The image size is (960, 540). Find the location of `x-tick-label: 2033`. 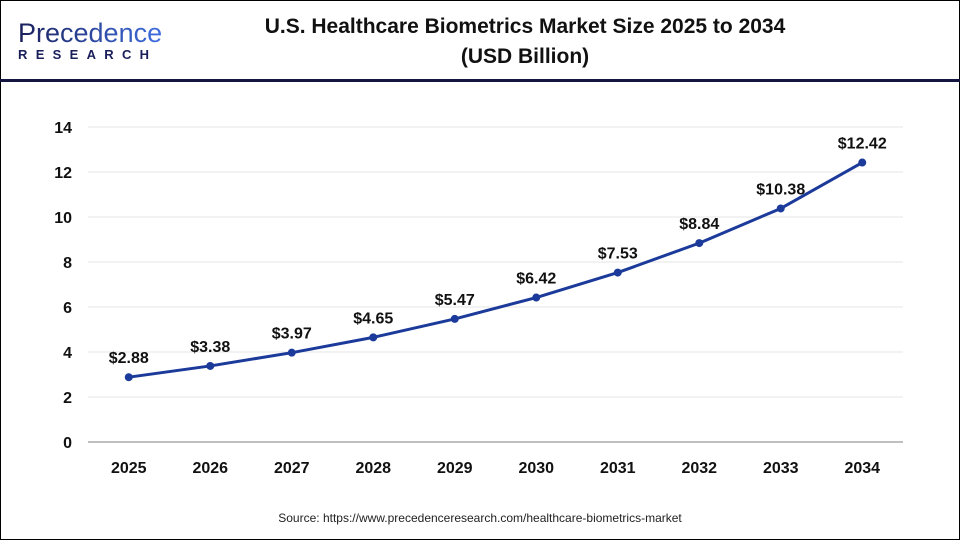

x-tick-label: 2033 is located at coordinates (781, 468).